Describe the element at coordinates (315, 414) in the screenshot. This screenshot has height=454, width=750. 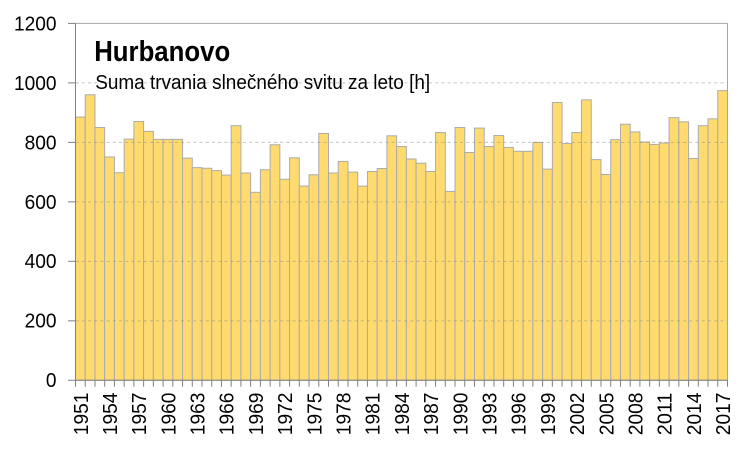
I see `svg-text: 1975` at that location.